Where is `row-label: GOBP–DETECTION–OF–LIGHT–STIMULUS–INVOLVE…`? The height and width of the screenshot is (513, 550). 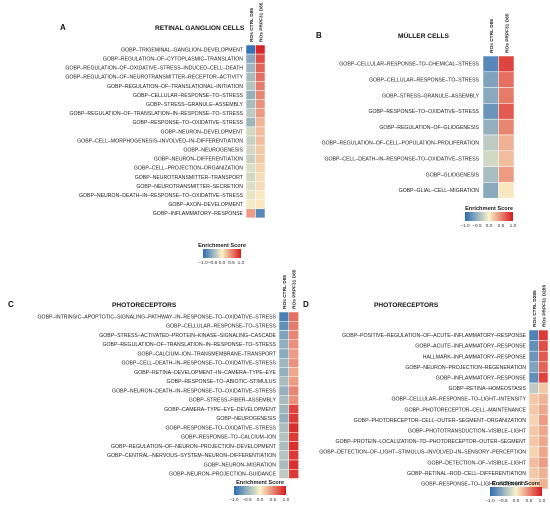
row-label: GOBP–DETECTION–OF–LIGHT–STIMULUS–INVOLVE… is located at coordinates (422, 453).